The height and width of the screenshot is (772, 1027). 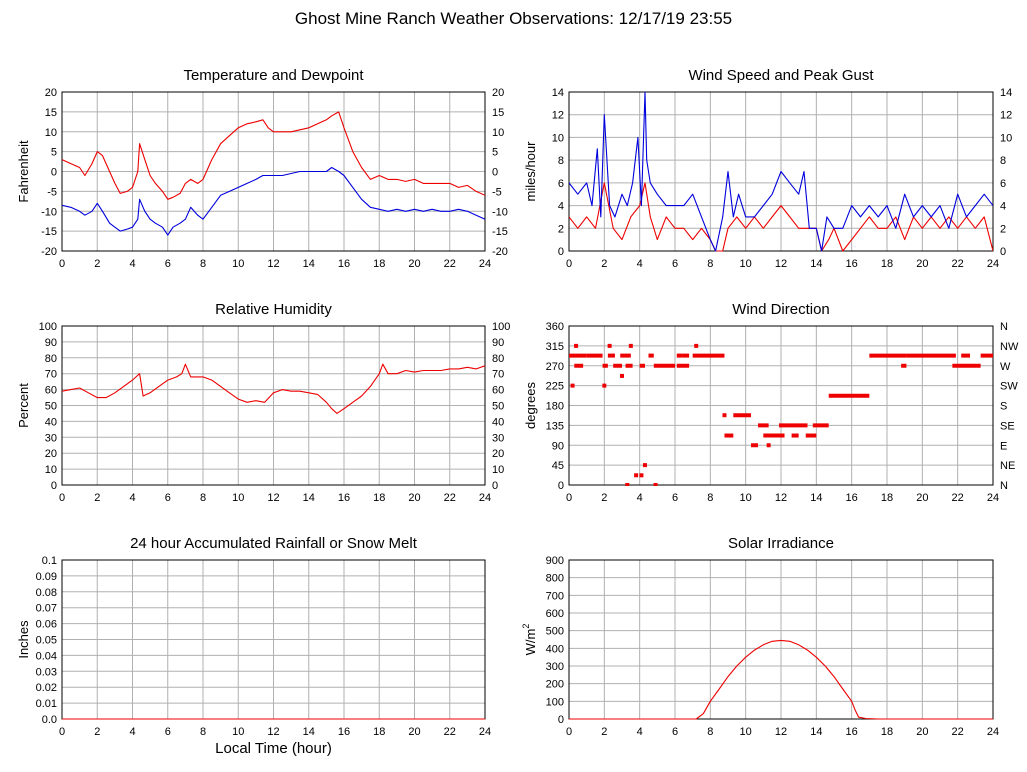 I want to click on y-tick-label: 14, so click(x=558, y=93).